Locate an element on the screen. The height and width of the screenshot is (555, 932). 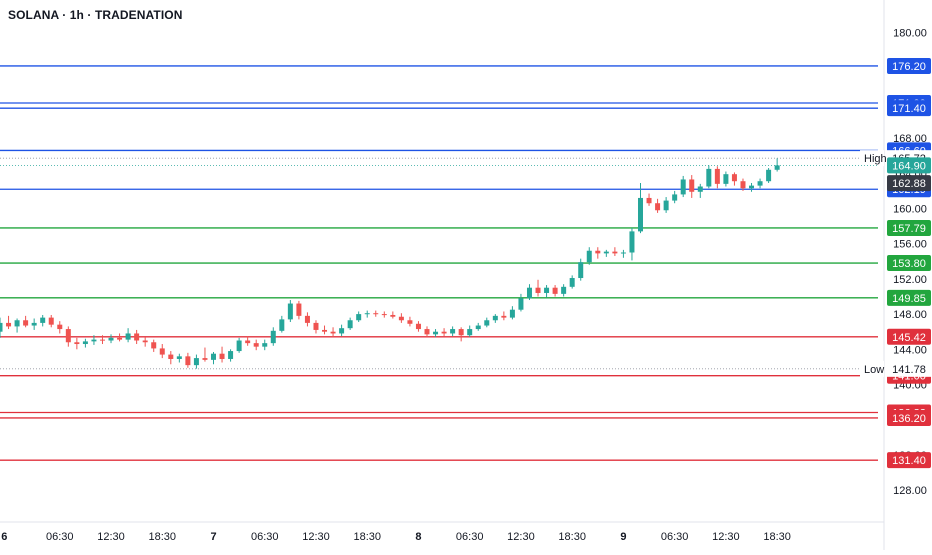
x-tick-label: 7 is located at coordinates (213, 537).